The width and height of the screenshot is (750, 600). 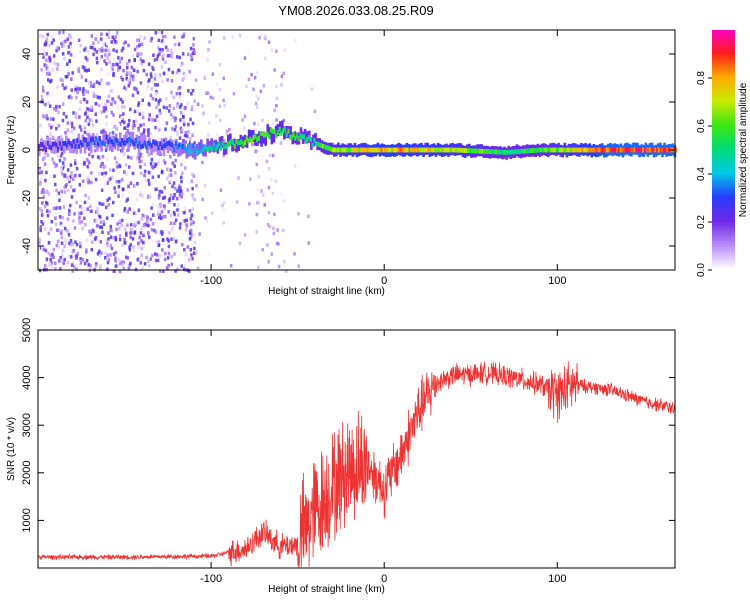 I want to click on x-tick-label: -100, so click(x=211, y=281).